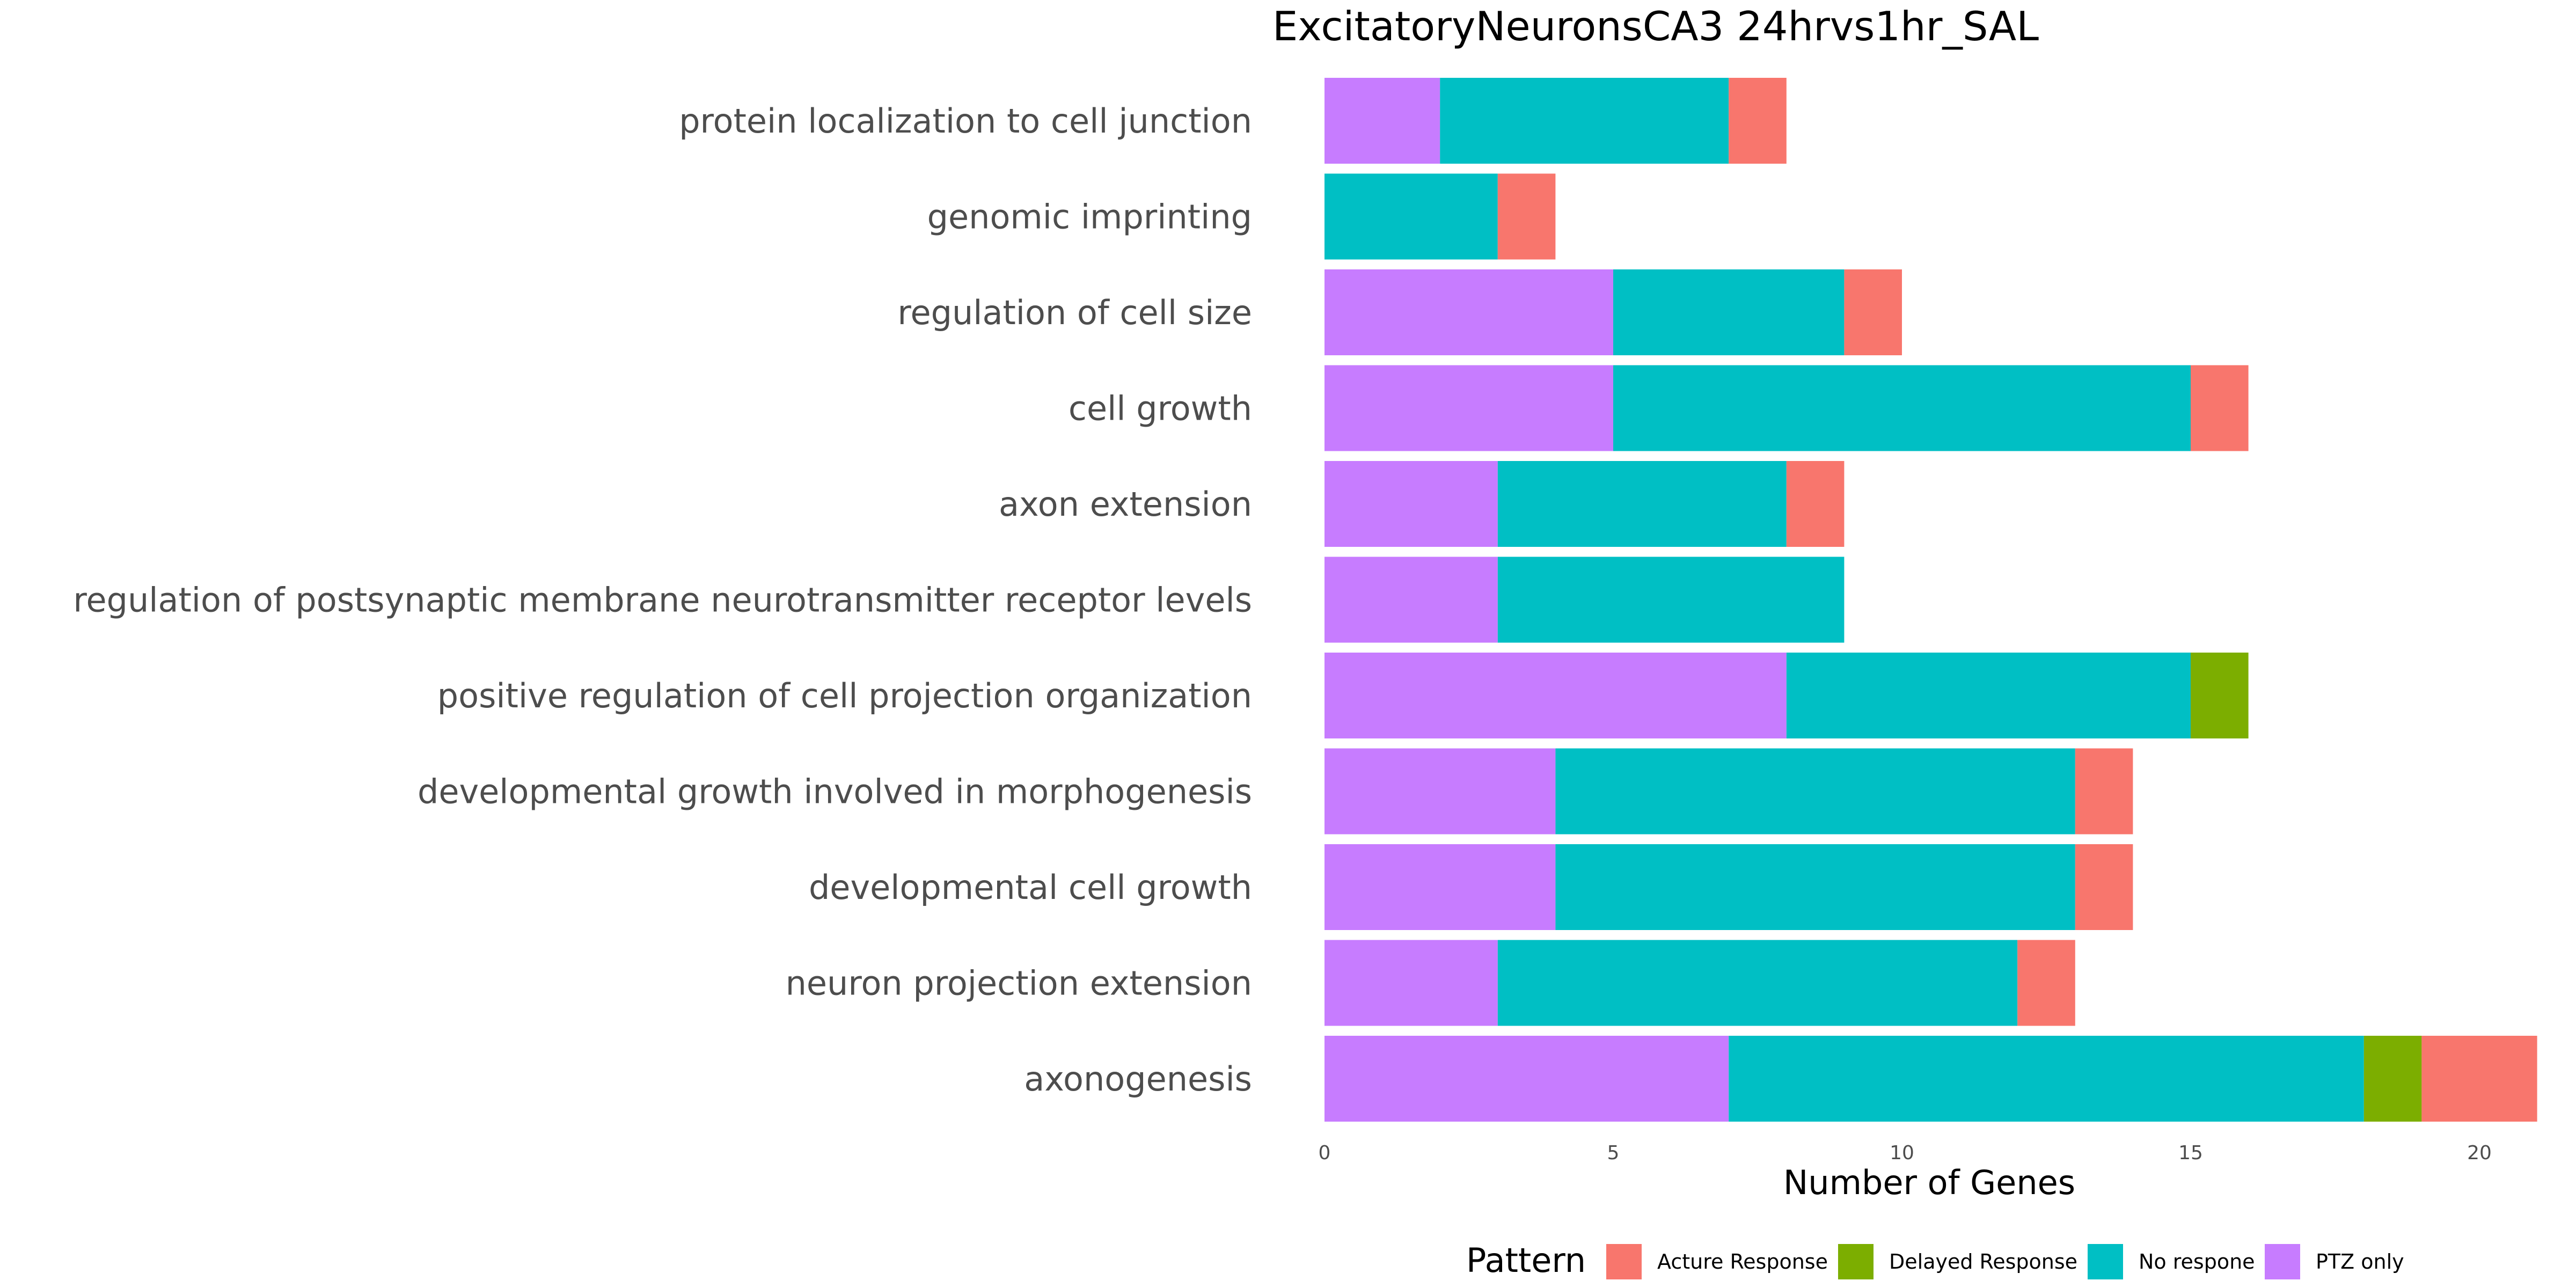 Image resolution: width=2576 pixels, height=1288 pixels. Describe the element at coordinates (2282, 1261) in the screenshot. I see `legend-swatch-ptz-only` at that location.